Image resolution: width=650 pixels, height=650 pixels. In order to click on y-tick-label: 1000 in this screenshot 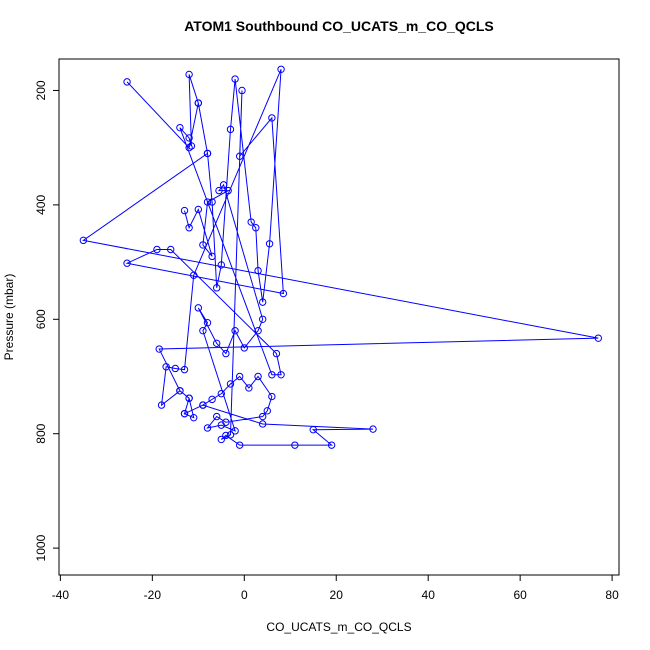, I will do `click(41, 547)`.